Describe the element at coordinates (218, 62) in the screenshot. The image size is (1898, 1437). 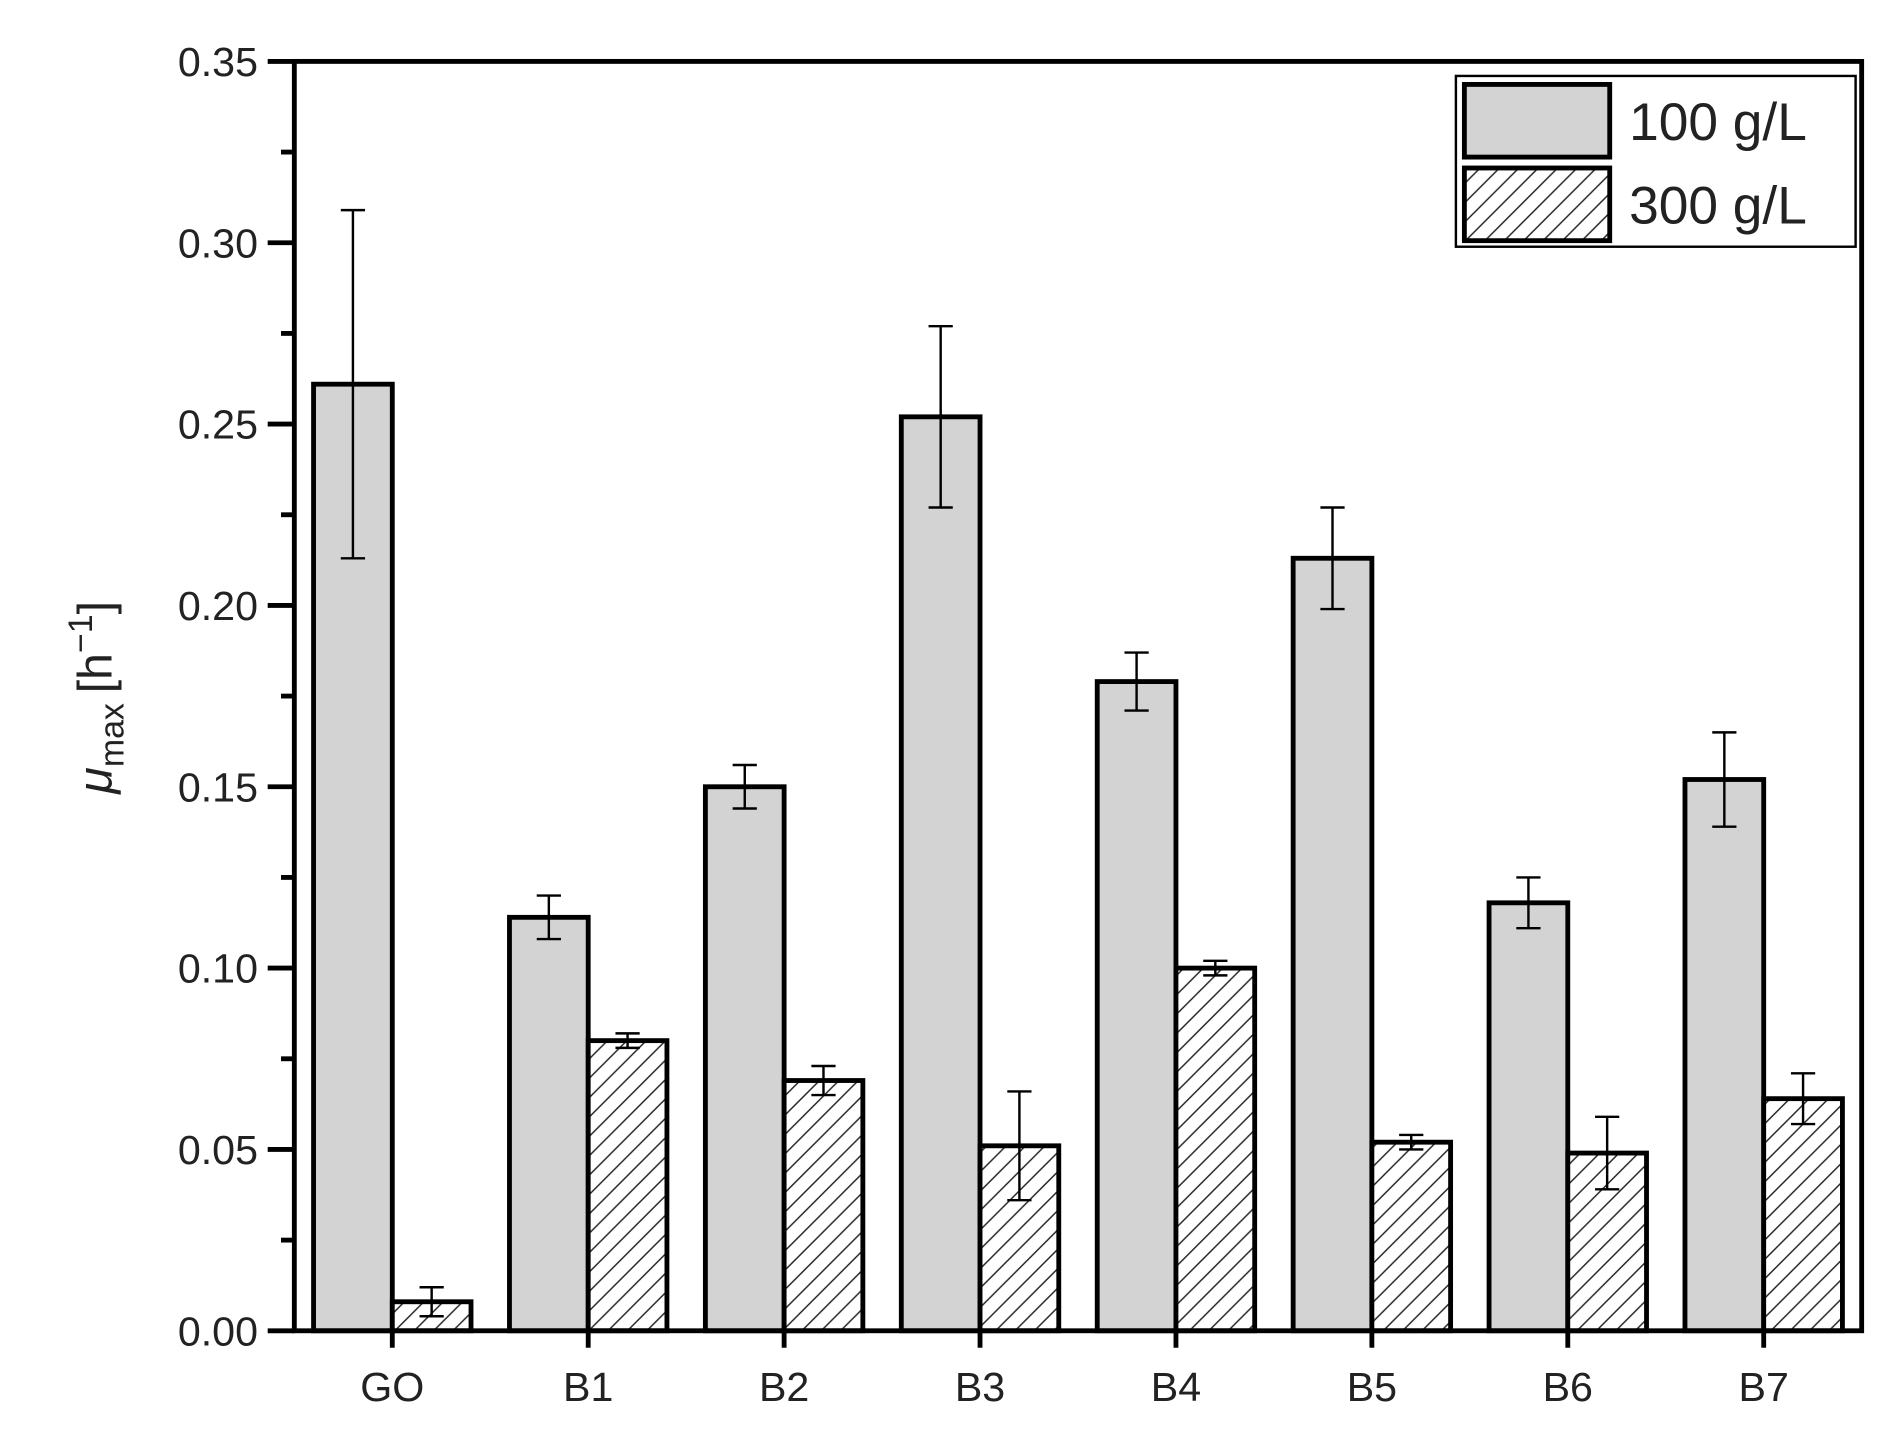
I see `y-tick-label: 0.35` at that location.